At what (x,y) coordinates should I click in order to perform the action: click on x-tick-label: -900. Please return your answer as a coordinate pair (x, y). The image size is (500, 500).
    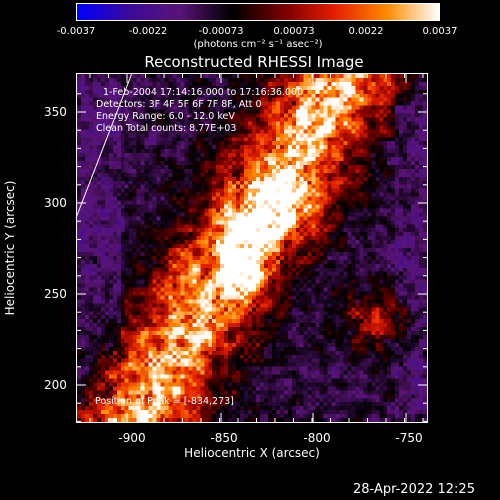
    Looking at the image, I should click on (132, 438).